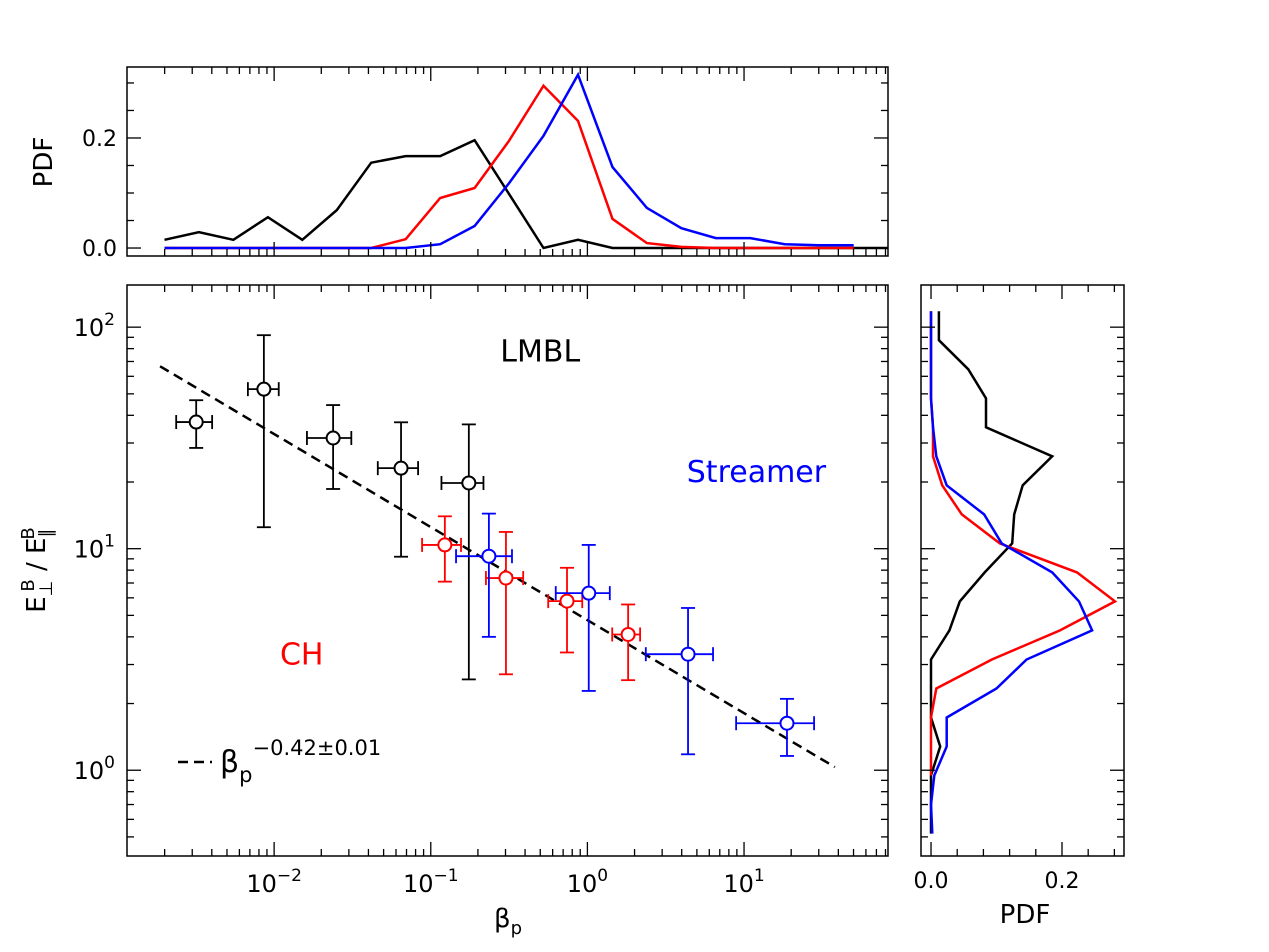 This screenshot has height=952, width=1269. Describe the element at coordinates (931, 881) in the screenshot. I see `x-tick-label: 0.0` at that location.